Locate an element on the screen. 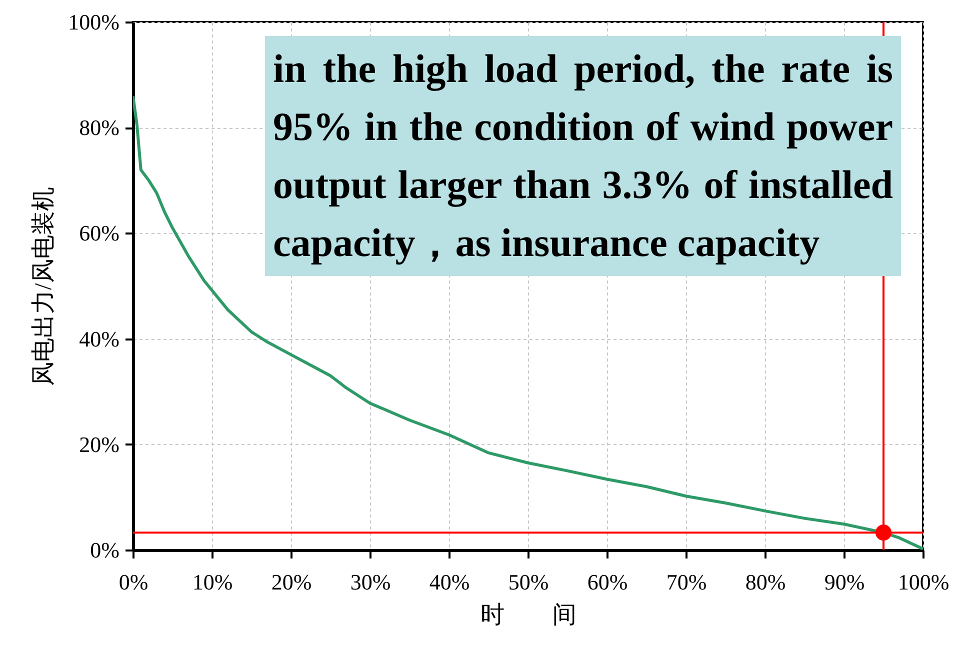 The height and width of the screenshot is (663, 960). x-tick-label: 40% is located at coordinates (449, 582).